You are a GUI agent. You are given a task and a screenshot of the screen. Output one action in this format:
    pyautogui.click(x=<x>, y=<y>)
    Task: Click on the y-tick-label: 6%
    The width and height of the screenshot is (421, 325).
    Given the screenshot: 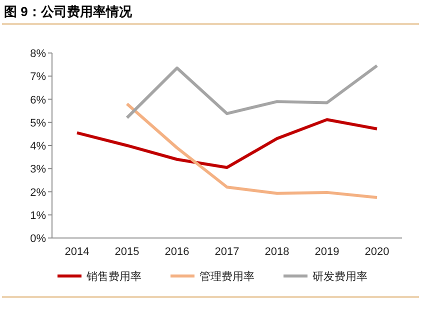 What is the action you would take?
    pyautogui.click(x=38, y=100)
    